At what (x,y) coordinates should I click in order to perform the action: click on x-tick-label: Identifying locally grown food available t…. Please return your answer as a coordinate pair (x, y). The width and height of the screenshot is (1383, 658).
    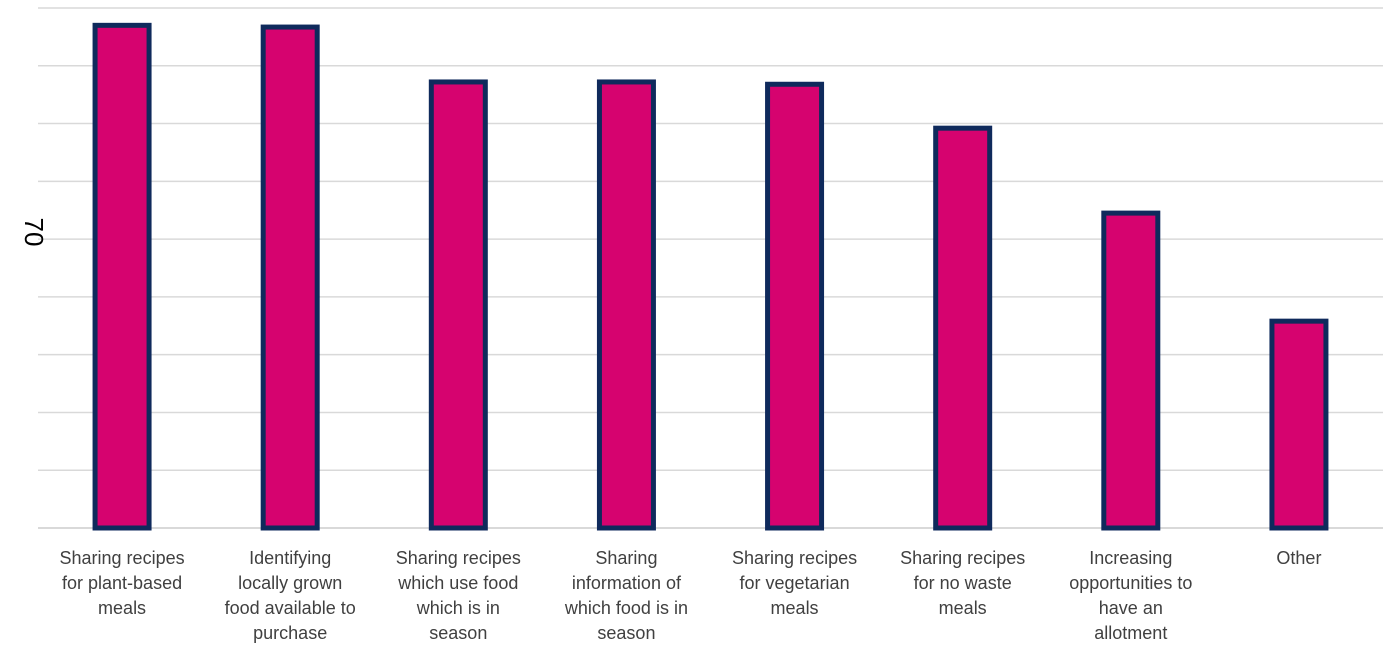
    Looking at the image, I should click on (290, 596).